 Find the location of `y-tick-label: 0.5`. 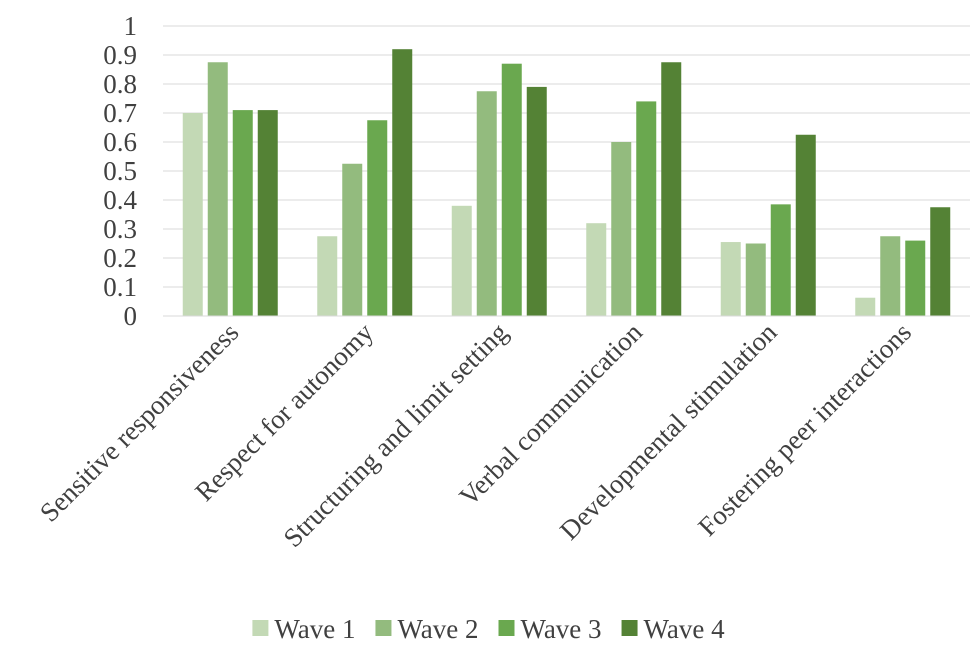

y-tick-label: 0.5 is located at coordinates (120, 171).